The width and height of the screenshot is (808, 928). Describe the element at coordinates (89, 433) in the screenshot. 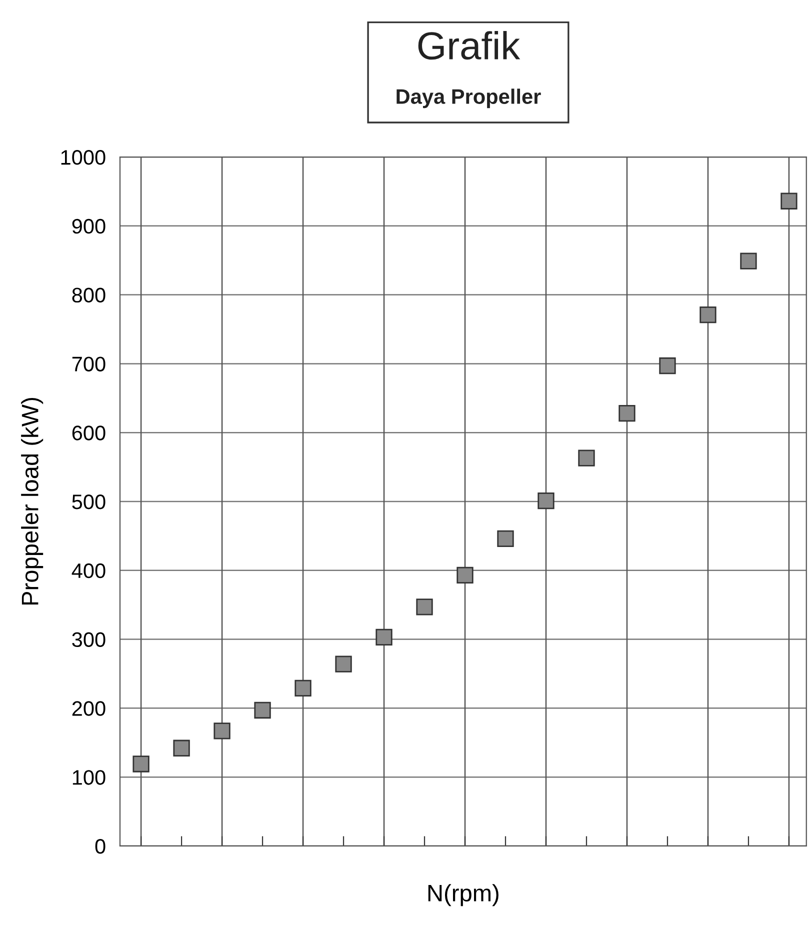

I see `y-tick-label: 600` at that location.